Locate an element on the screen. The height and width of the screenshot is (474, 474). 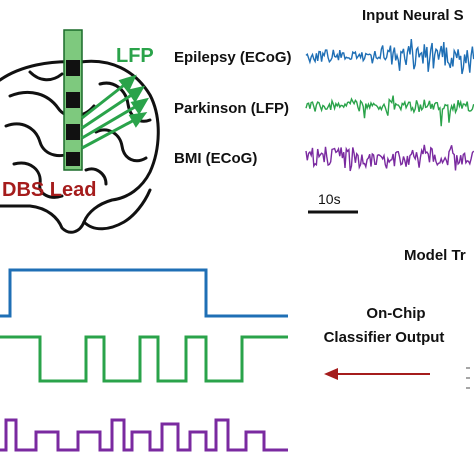
lfp-arrows is located at coordinates (115, 112).